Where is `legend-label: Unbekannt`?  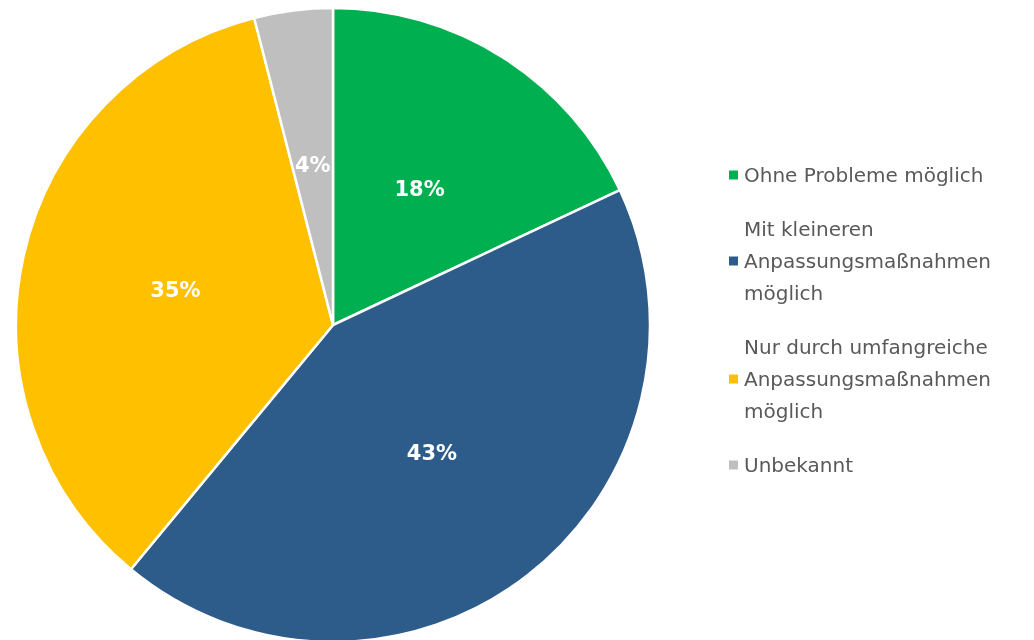
legend-label: Unbekannt is located at coordinates (799, 465).